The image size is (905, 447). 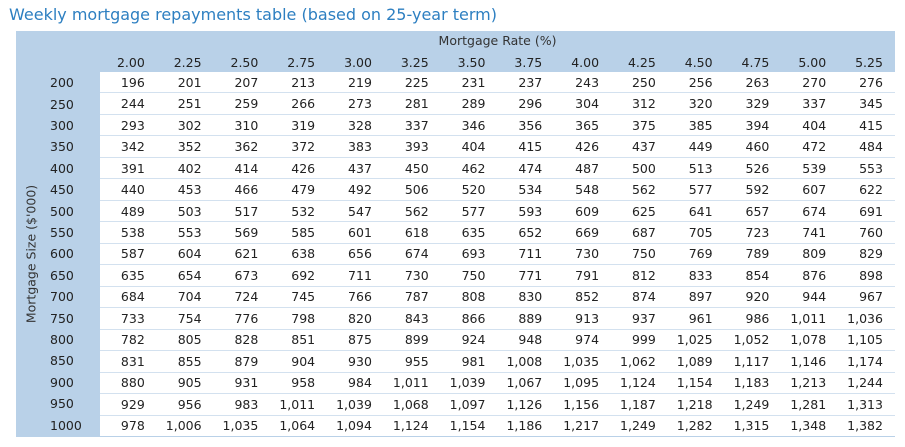 What do you see at coordinates (132, 211) in the screenshot?
I see `table-cell: 489` at bounding box center [132, 211].